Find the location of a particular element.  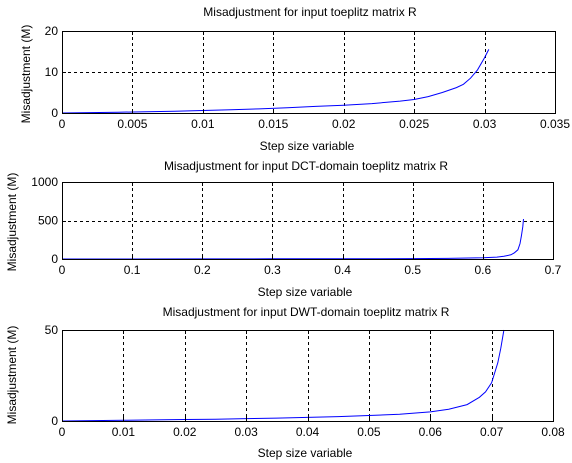

plot-dct-axes-area is located at coordinates (307, 220).